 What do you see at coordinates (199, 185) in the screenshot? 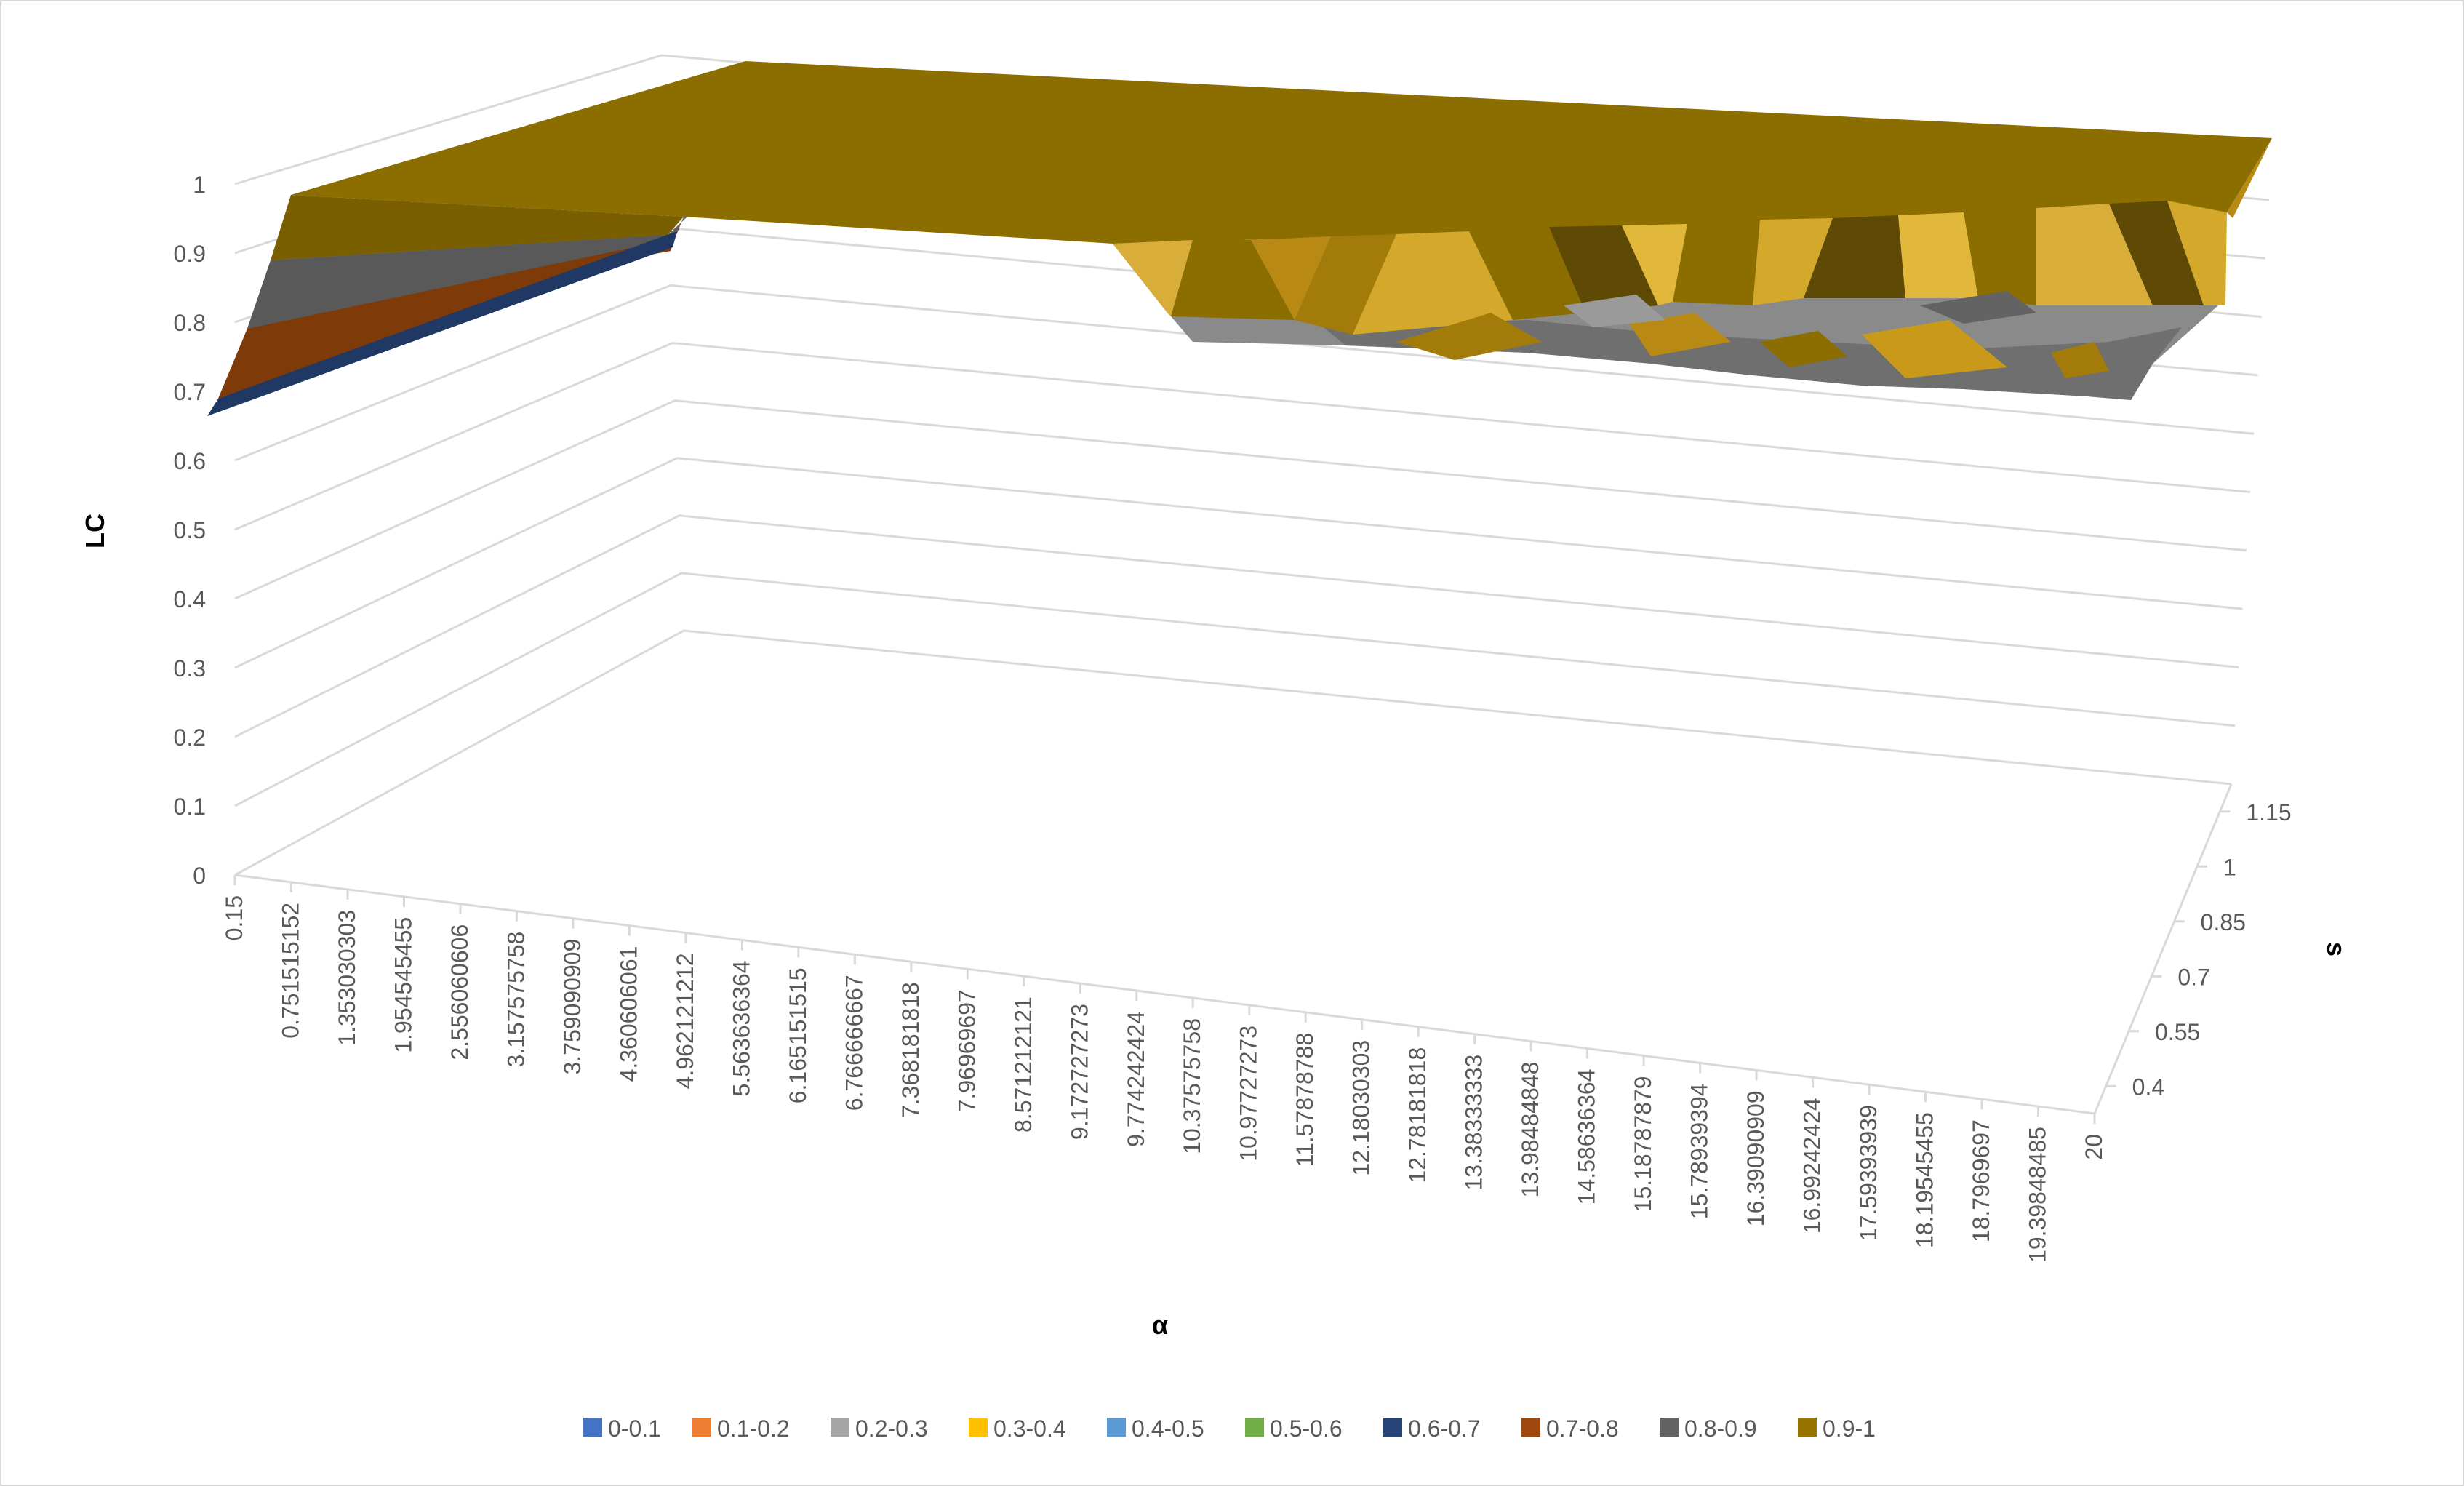
I see `z-tick-label: 1` at bounding box center [199, 185].